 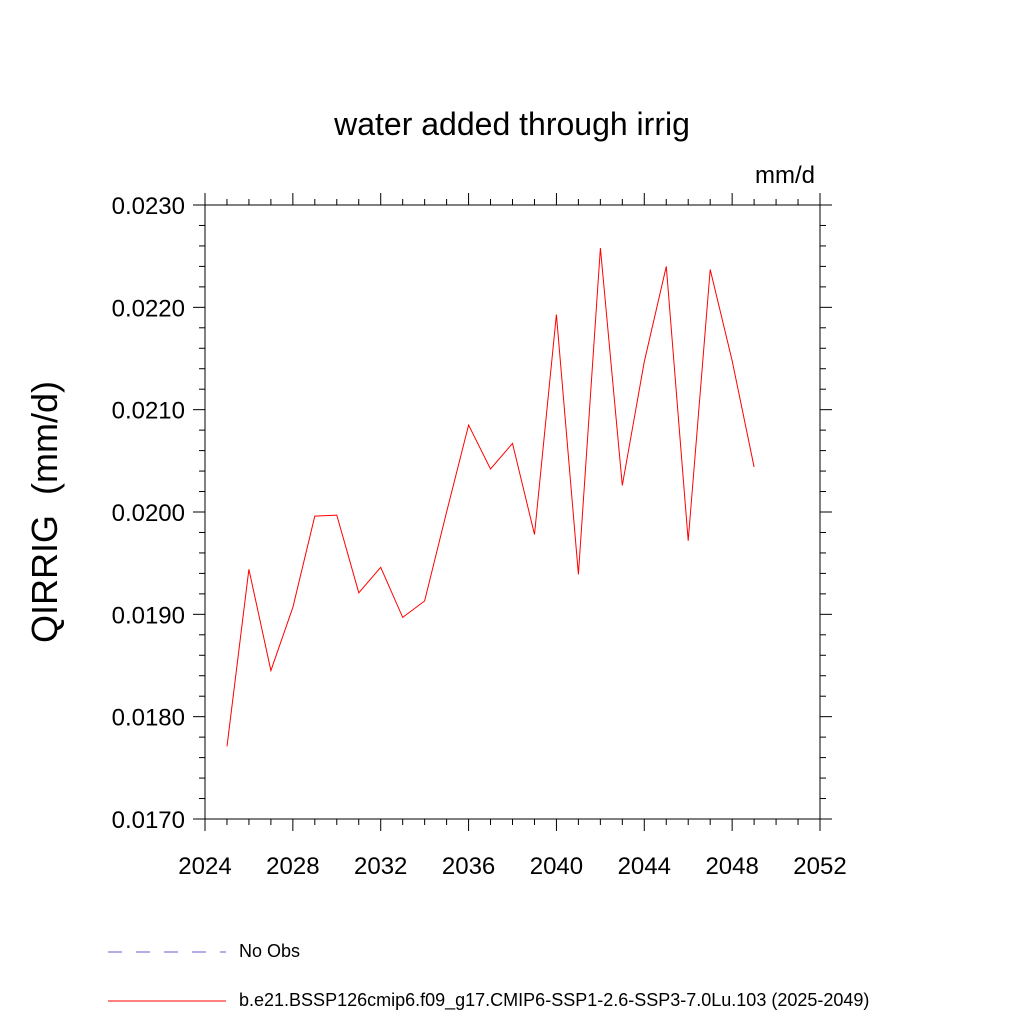 What do you see at coordinates (167, 976) in the screenshot?
I see `legend` at bounding box center [167, 976].